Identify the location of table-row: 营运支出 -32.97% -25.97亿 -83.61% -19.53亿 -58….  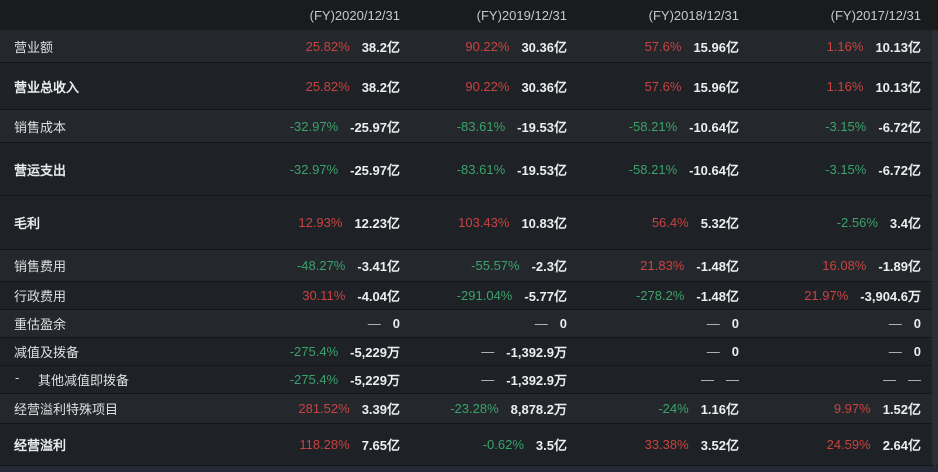
(469, 169).